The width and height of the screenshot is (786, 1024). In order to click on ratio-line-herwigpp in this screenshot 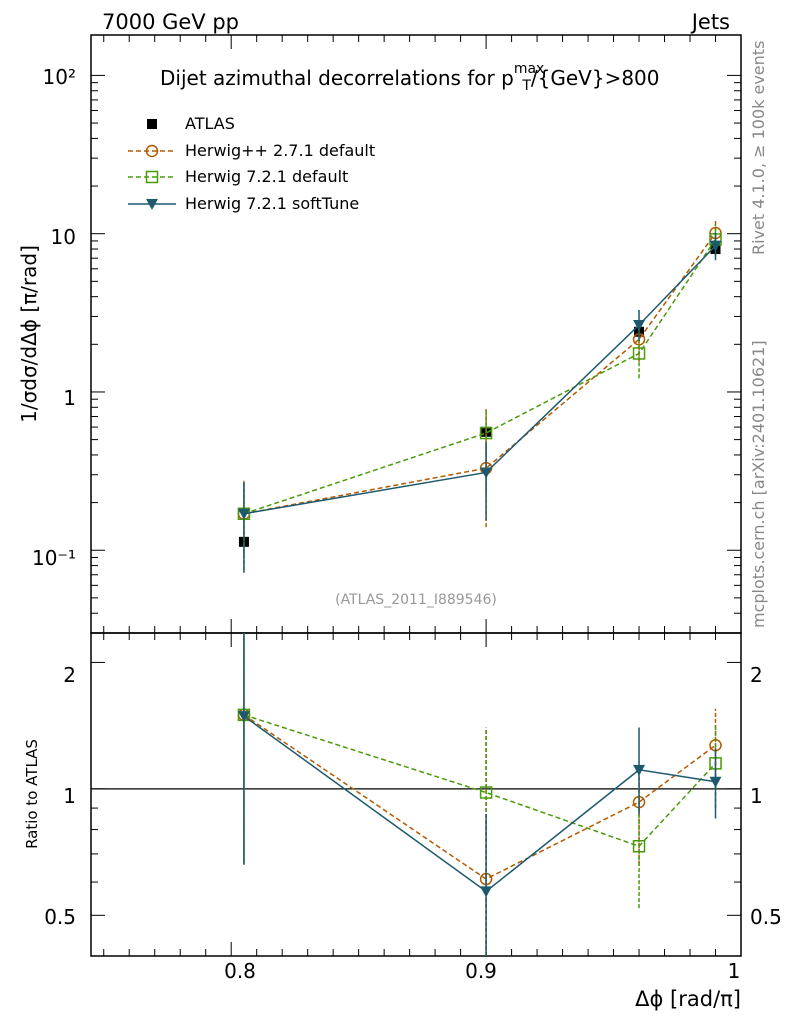, I will do `click(479, 797)`.